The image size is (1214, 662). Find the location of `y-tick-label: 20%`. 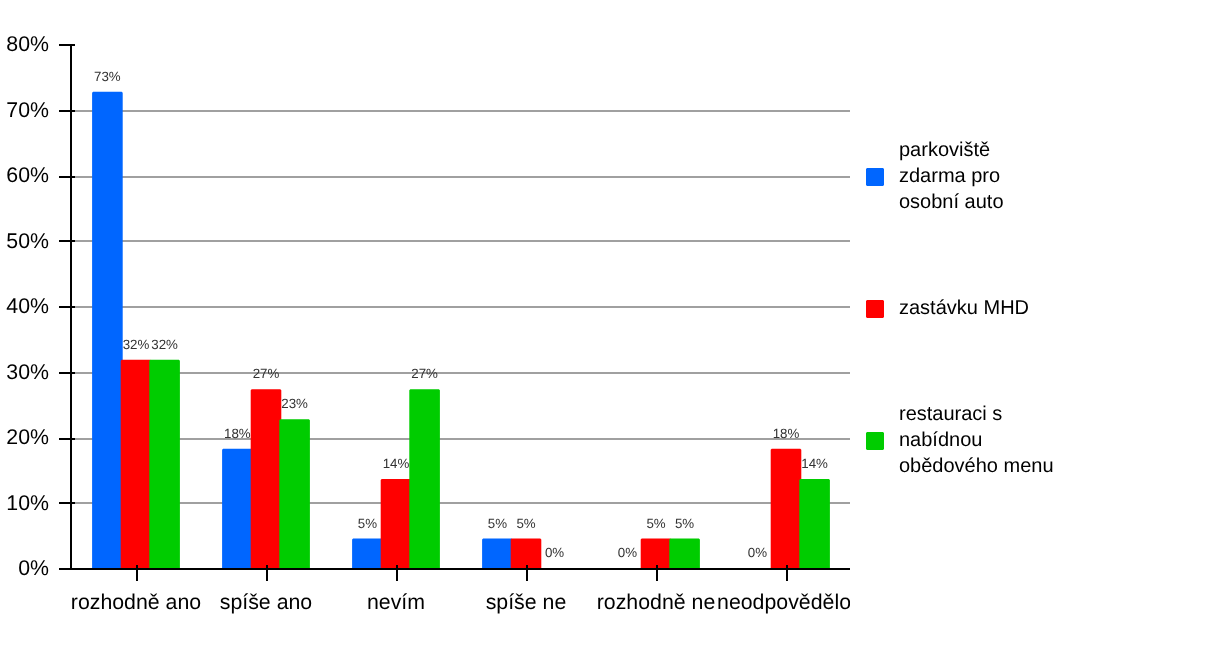

y-tick-label: 20% is located at coordinates (28, 438).